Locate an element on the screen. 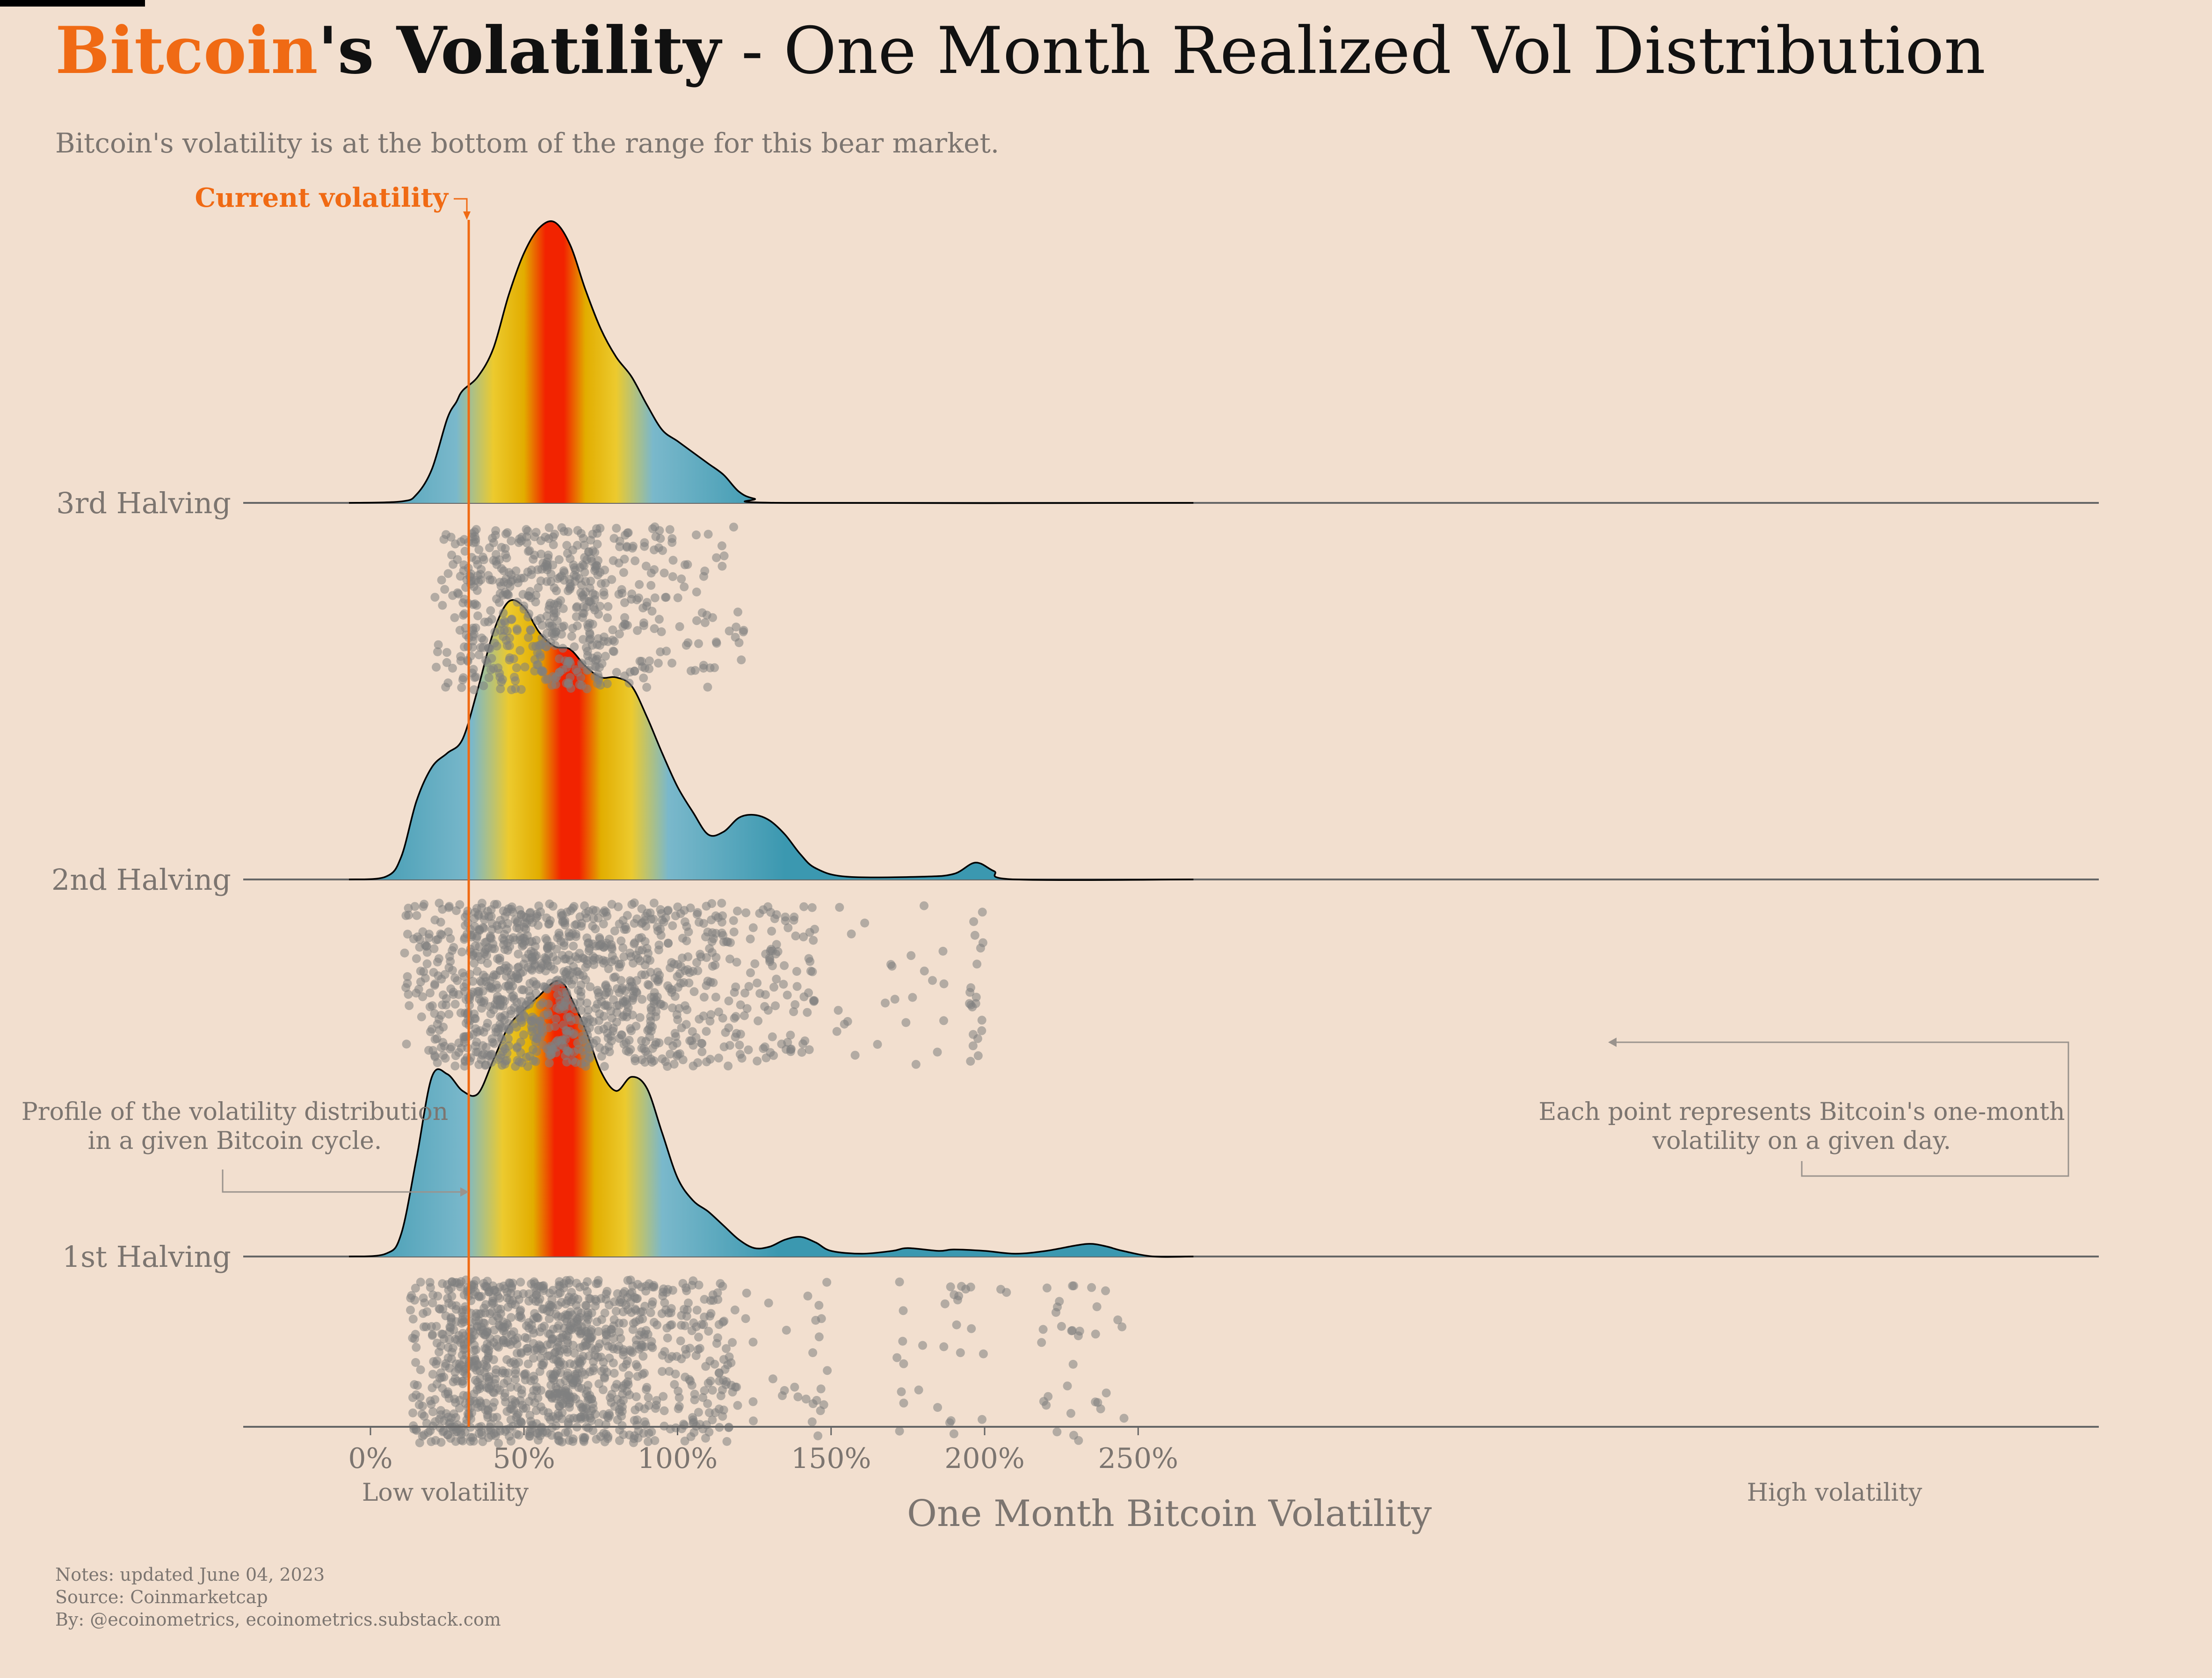 This screenshot has width=2212, height=1678. title-rest: - One Month Realized Vol Distribution is located at coordinates (1353, 50).